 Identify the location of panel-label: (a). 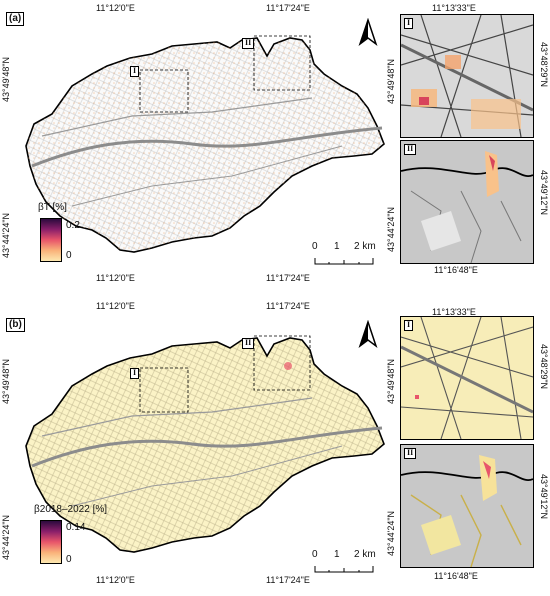
(15, 19).